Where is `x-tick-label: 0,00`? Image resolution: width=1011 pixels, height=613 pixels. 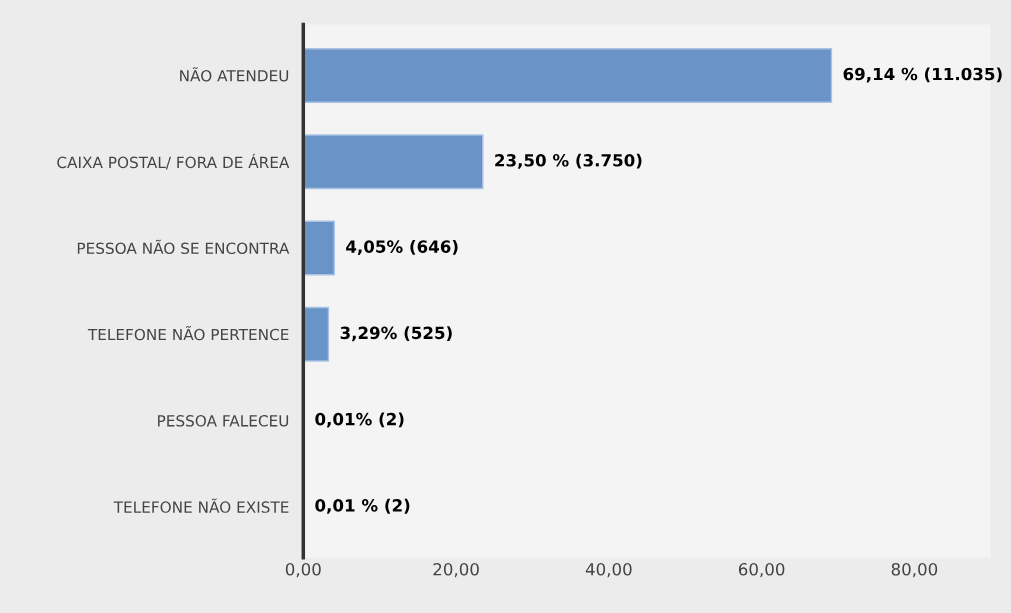 x-tick-label: 0,00 is located at coordinates (303, 570).